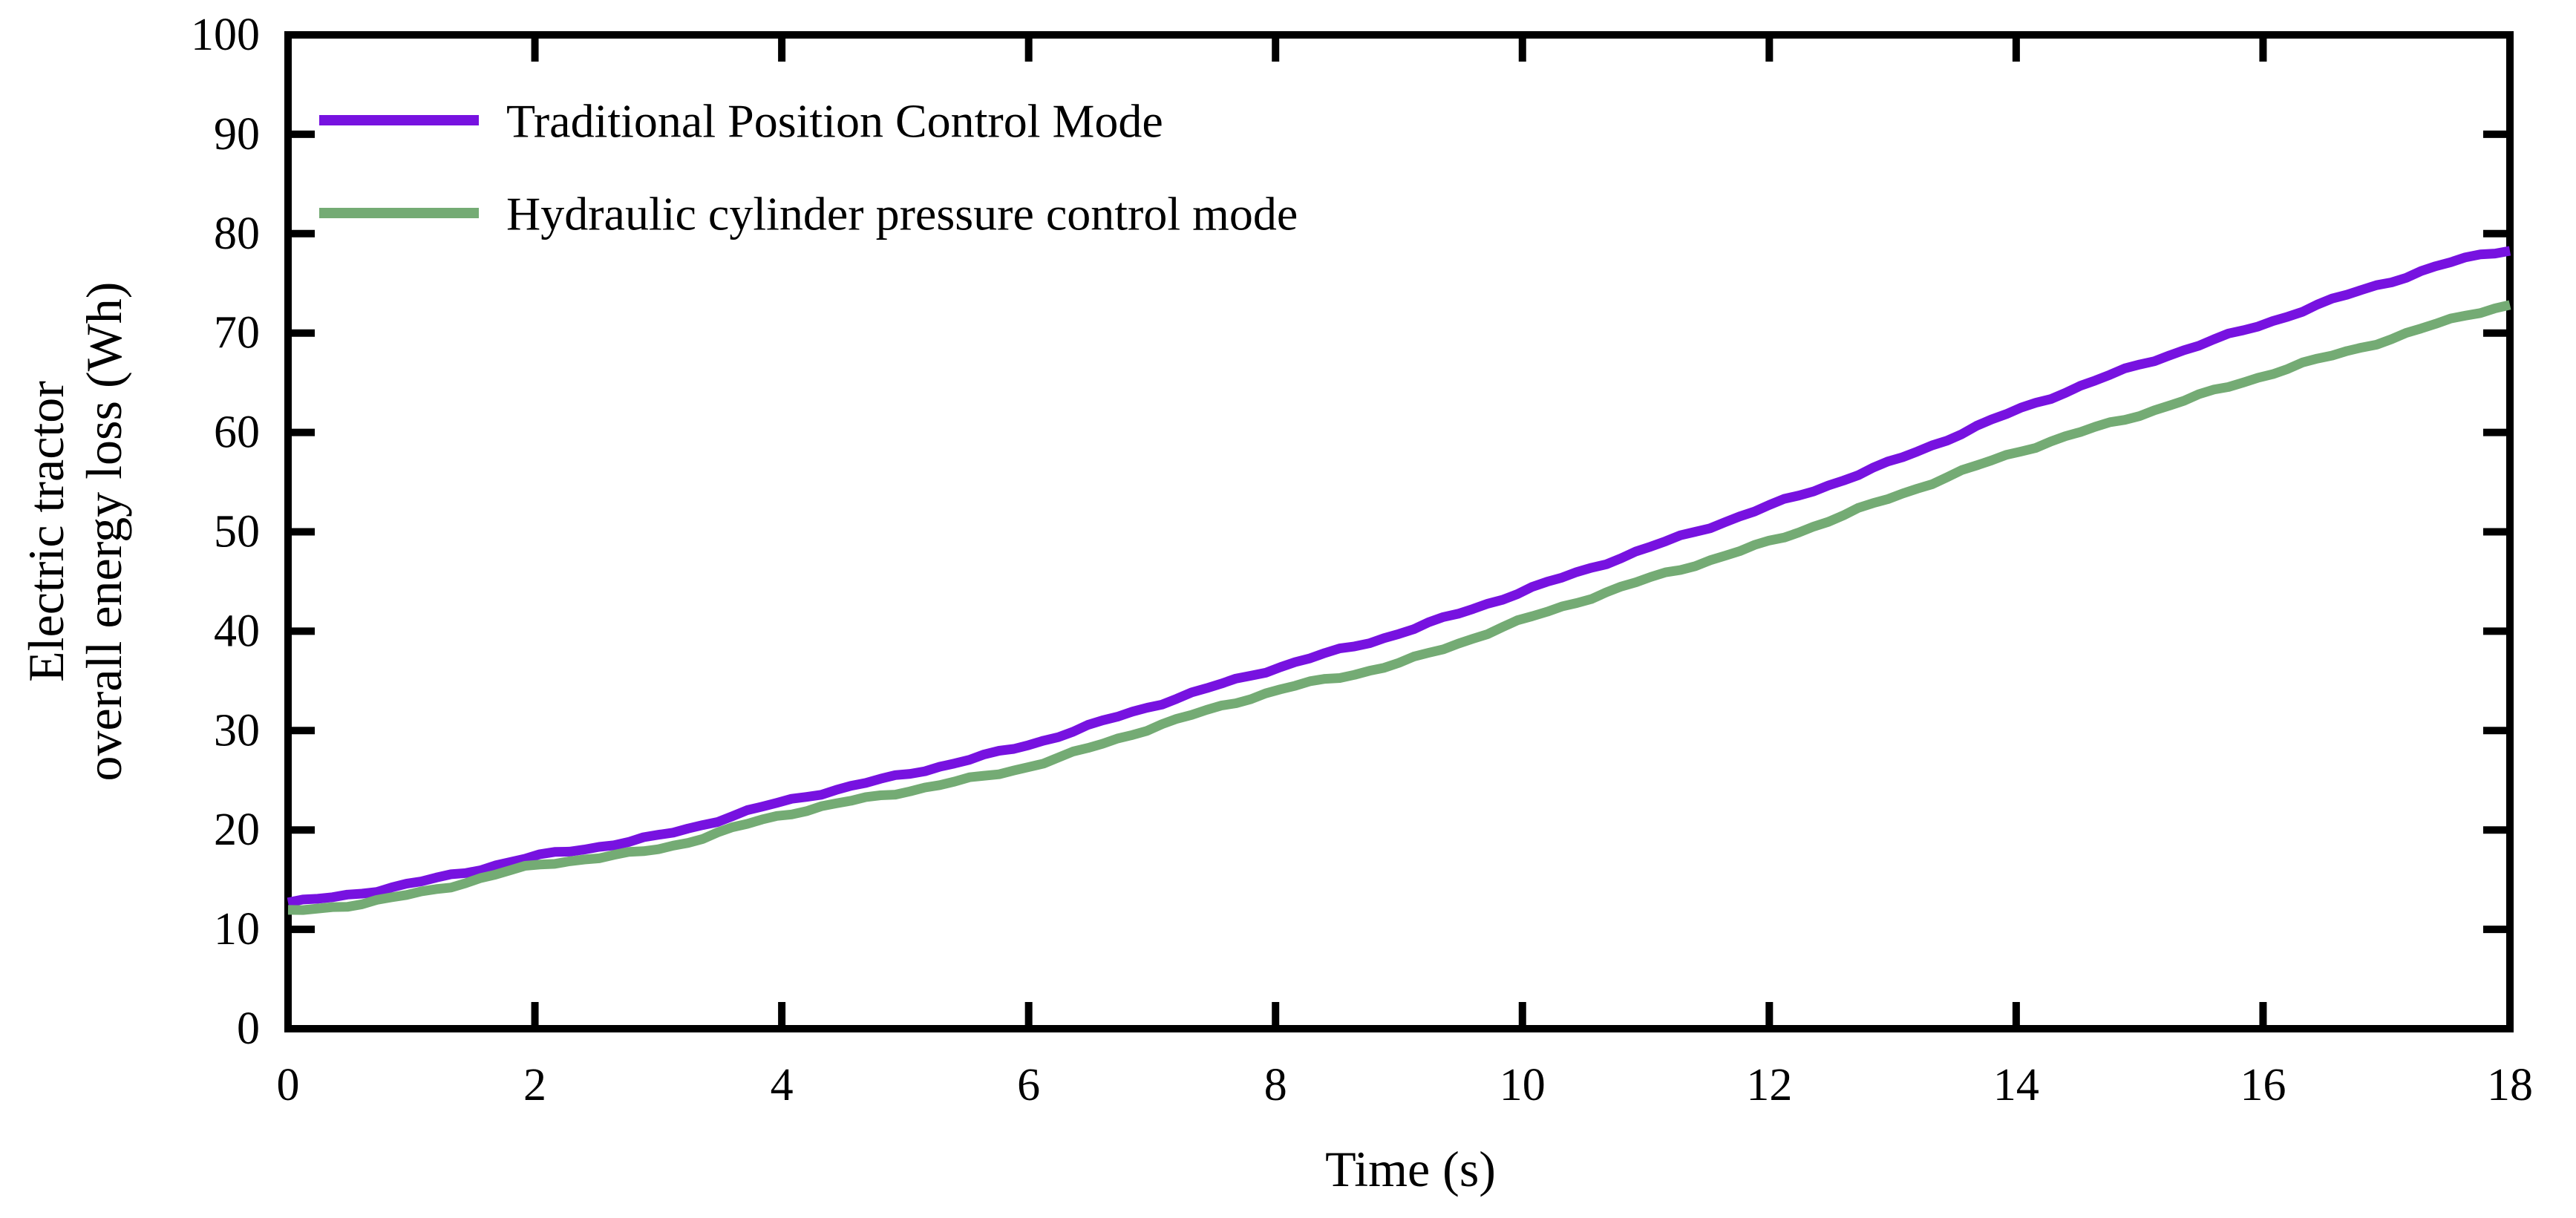  What do you see at coordinates (237, 830) in the screenshot?
I see `y-tick-label: 20` at bounding box center [237, 830].